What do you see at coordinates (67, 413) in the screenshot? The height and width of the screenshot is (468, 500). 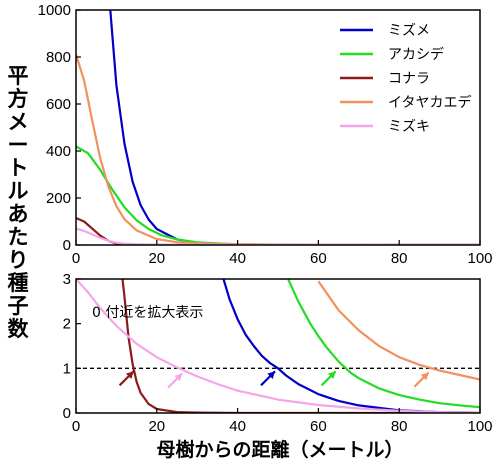 I see `bottom-y-tick-label: 0` at bounding box center [67, 413].